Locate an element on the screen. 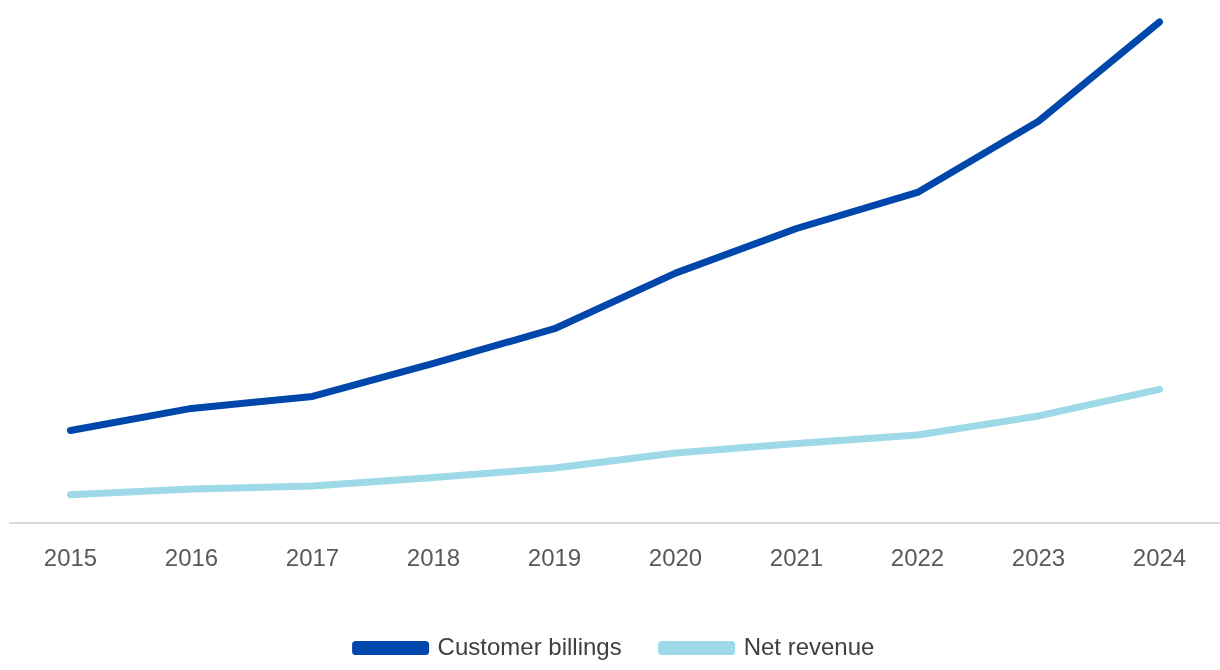  x-tick-label: 2019 is located at coordinates (554, 558).